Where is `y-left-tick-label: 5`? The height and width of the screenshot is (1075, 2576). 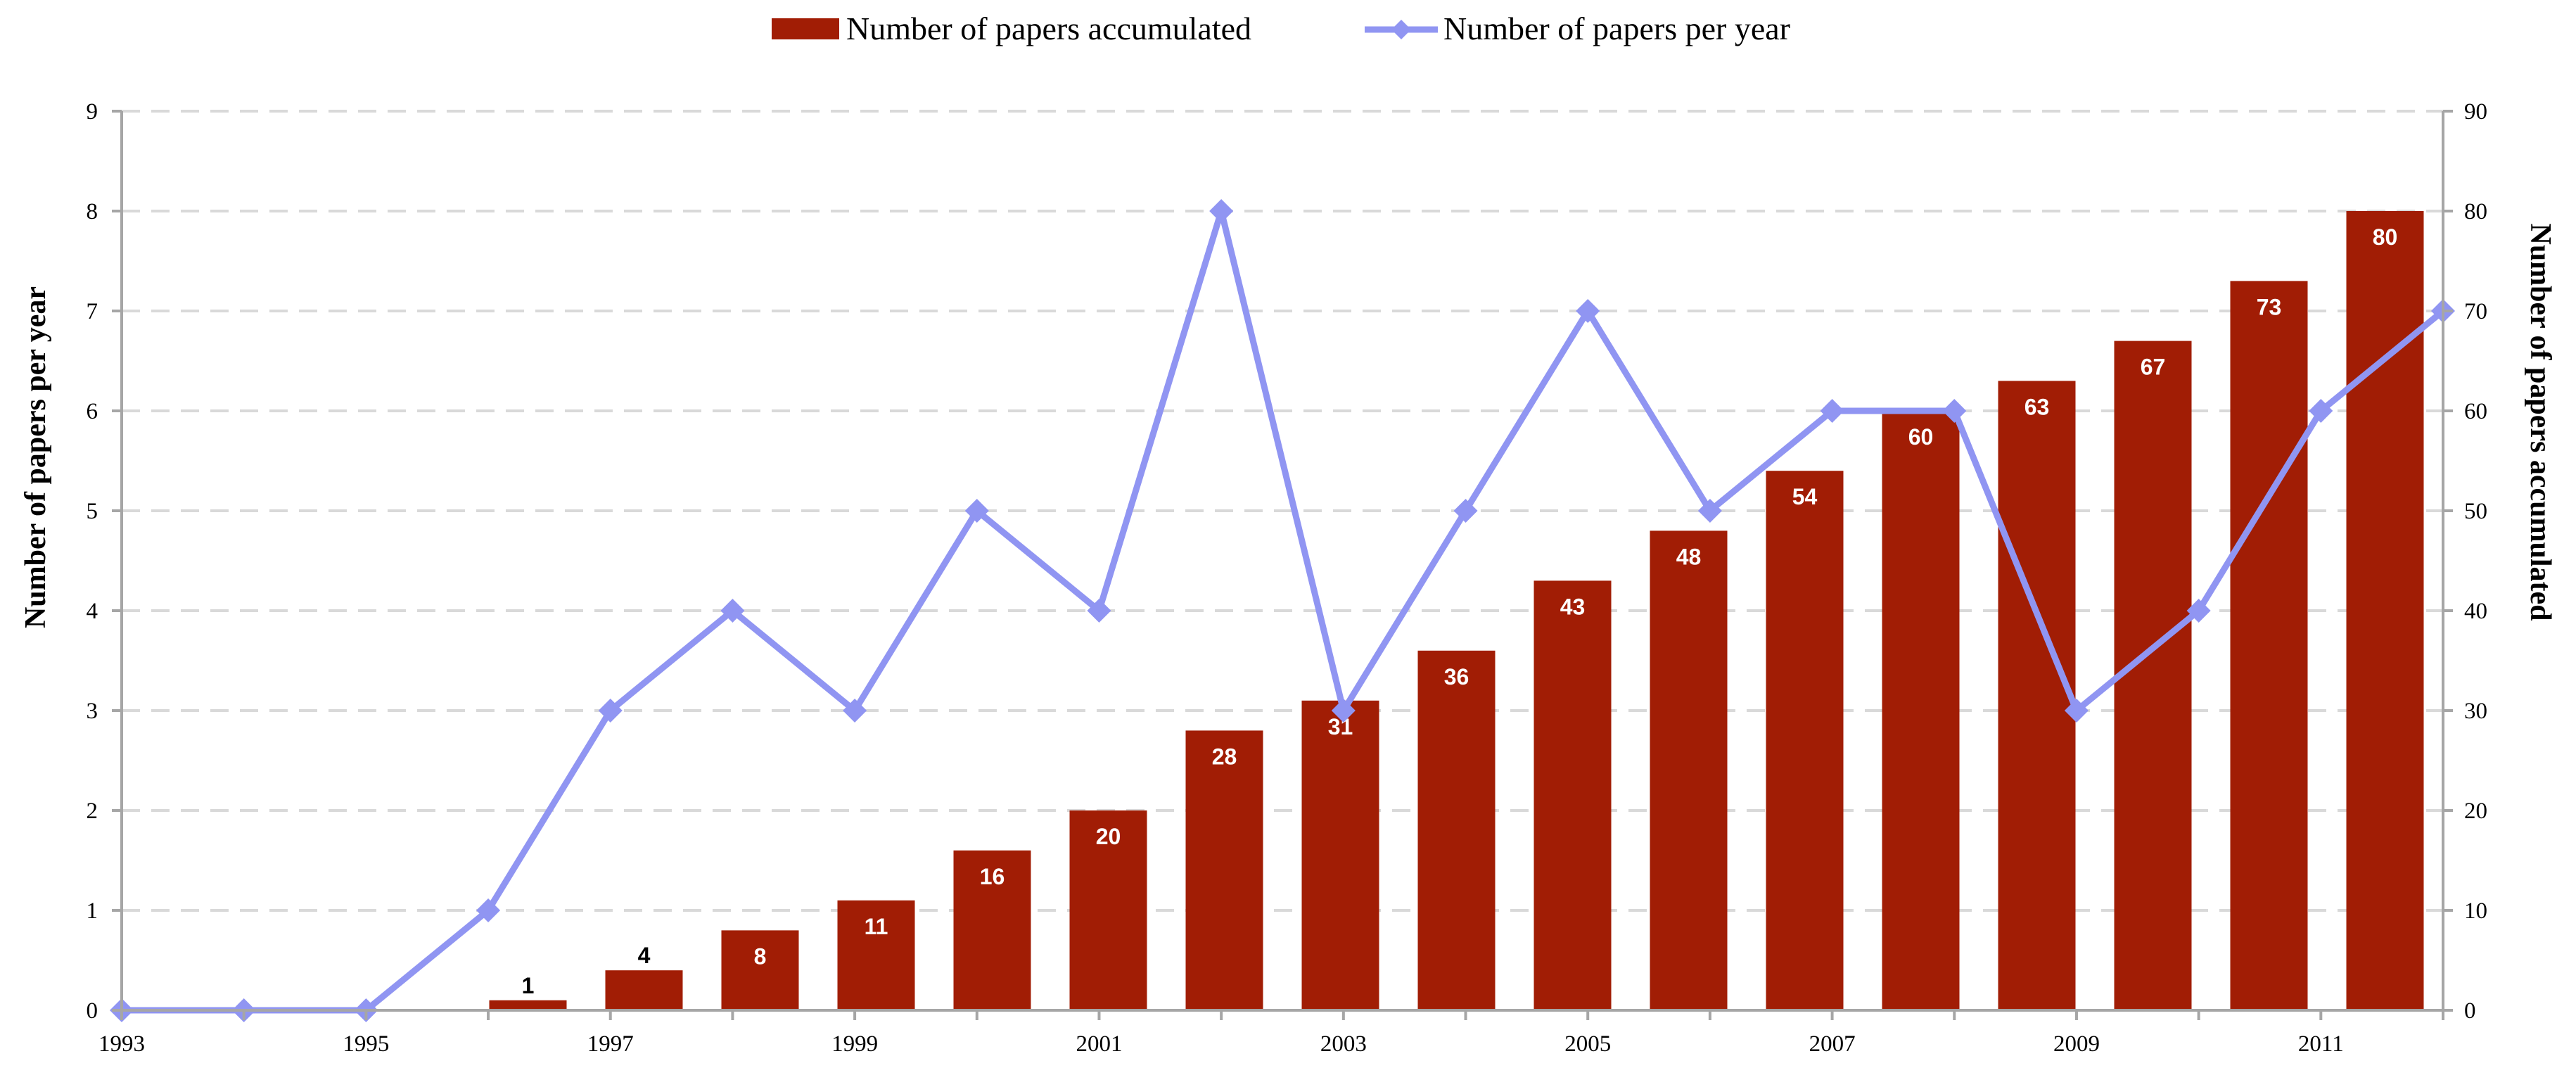
y-left-tick-label: 5 is located at coordinates (92, 511).